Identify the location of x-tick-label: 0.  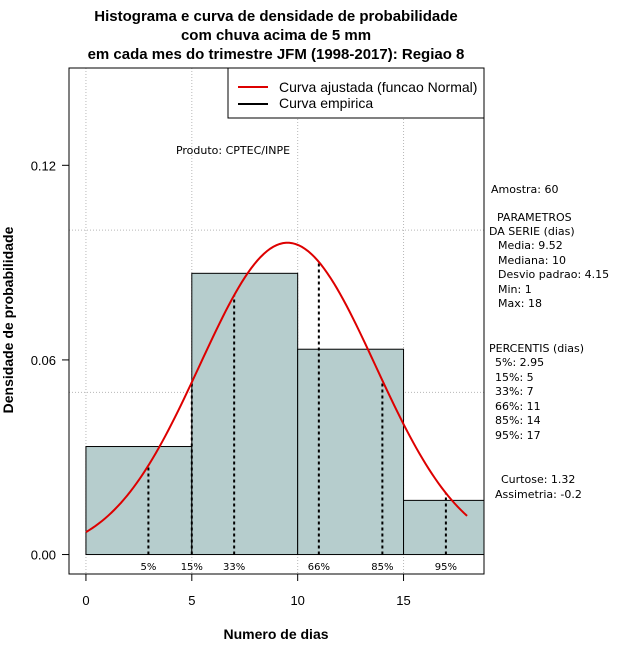
(85, 600).